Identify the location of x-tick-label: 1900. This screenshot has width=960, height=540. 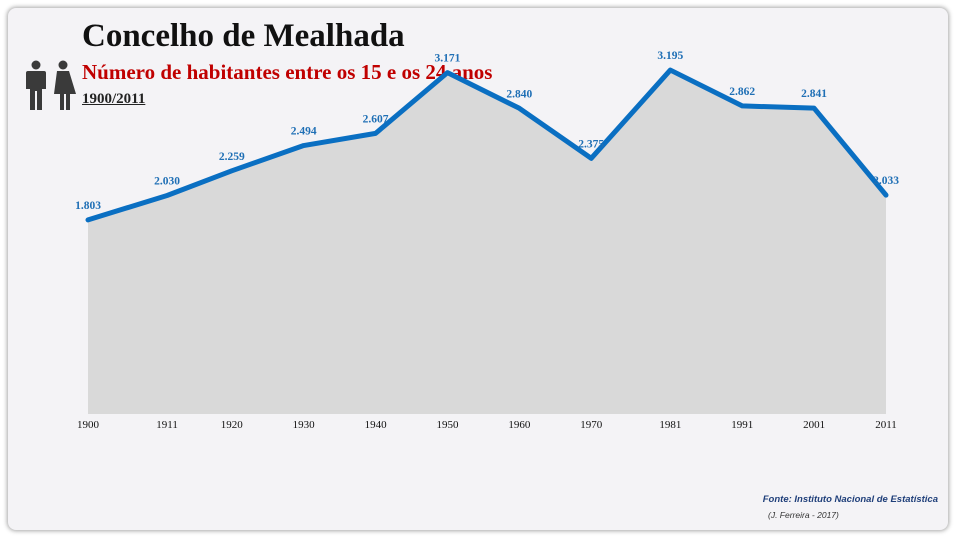
(88, 425).